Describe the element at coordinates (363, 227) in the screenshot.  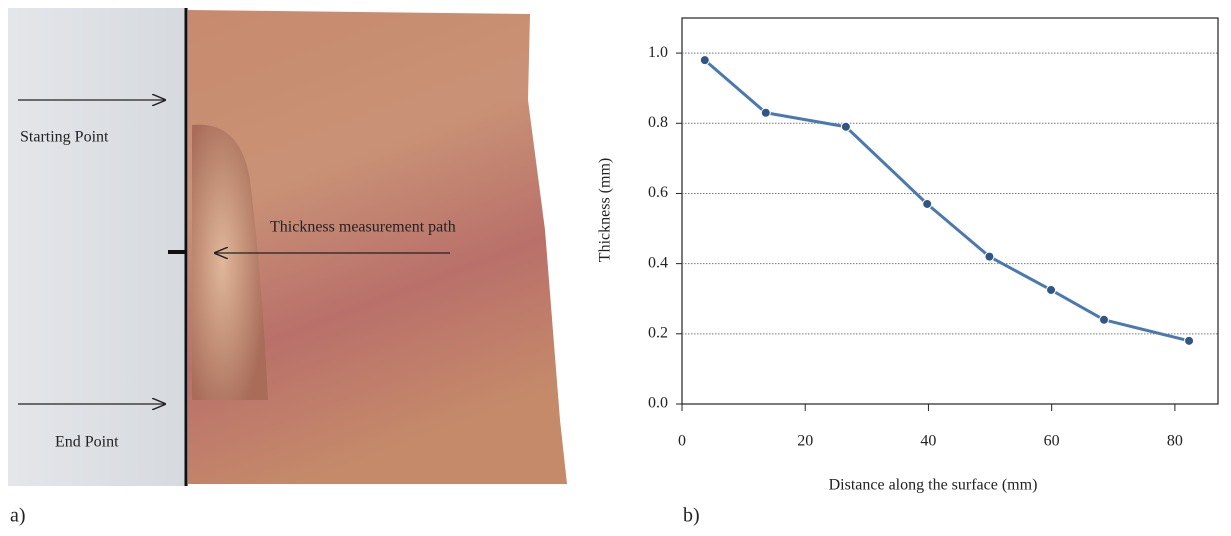
I see `label: Thickness measurement path` at that location.